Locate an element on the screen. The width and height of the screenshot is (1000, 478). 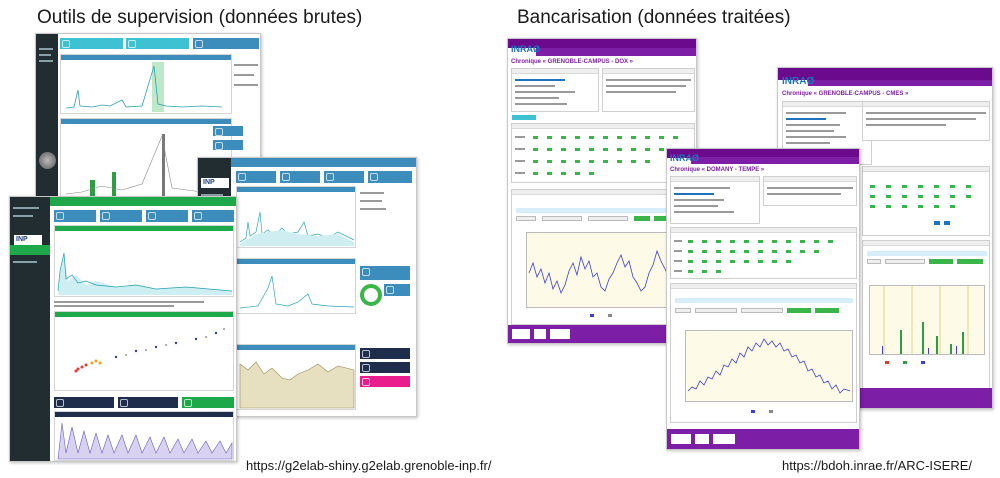
processed-bar-plot is located at coordinates (927, 320).